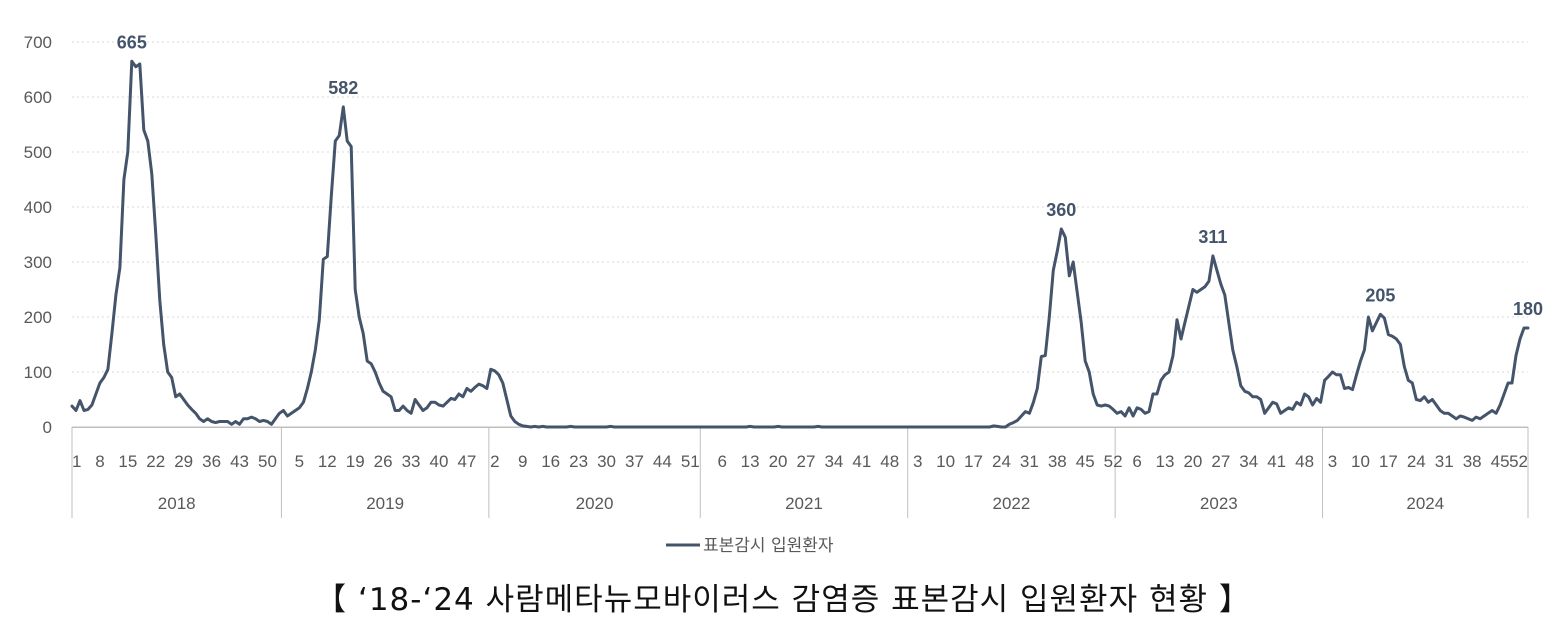 This screenshot has width=1566, height=632. I want to click on x-tick-label: 22, so click(155, 461).